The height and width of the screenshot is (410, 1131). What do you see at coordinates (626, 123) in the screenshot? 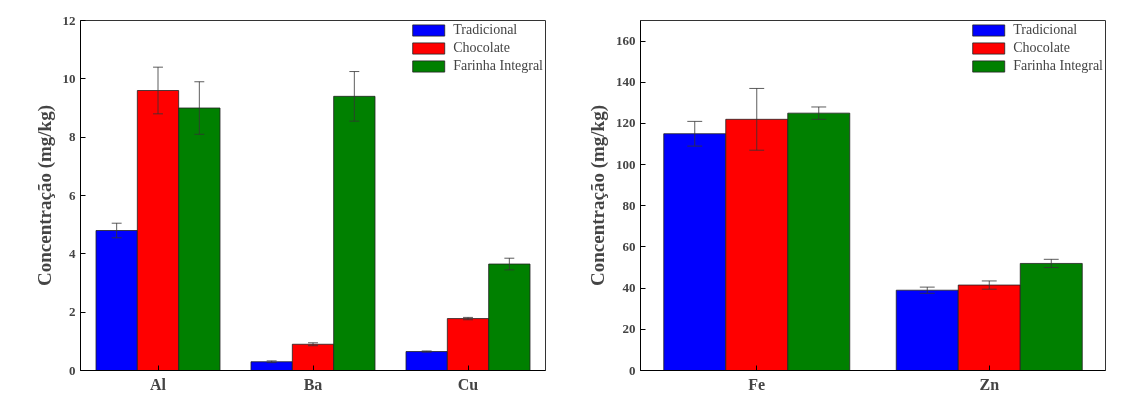
I see `y-tick-label: 120` at bounding box center [626, 123].